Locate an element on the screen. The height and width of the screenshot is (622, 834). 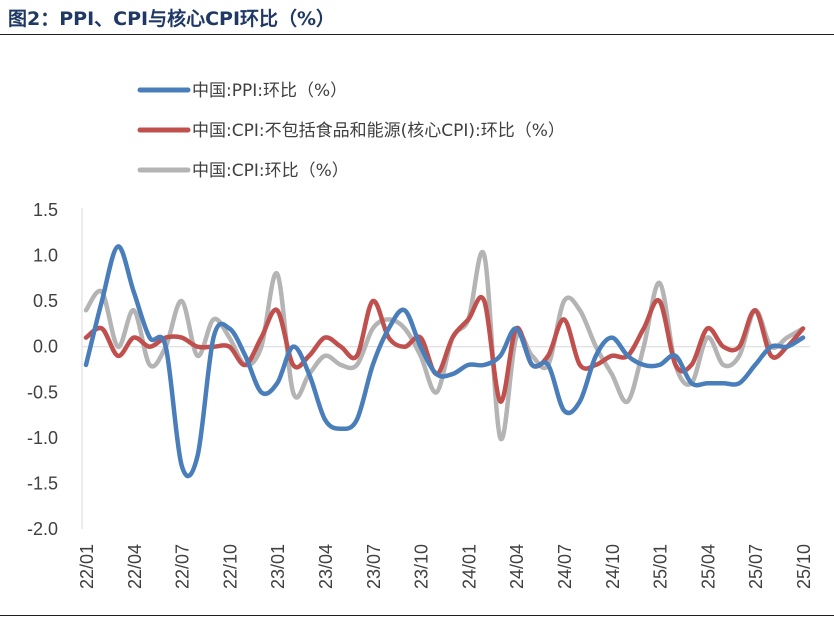
y-tick-label: 0.0 is located at coordinates (45, 347).